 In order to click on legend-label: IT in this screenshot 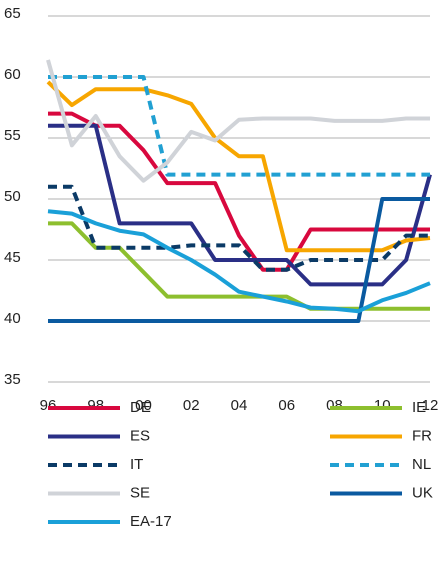, I will do `click(136, 464)`.